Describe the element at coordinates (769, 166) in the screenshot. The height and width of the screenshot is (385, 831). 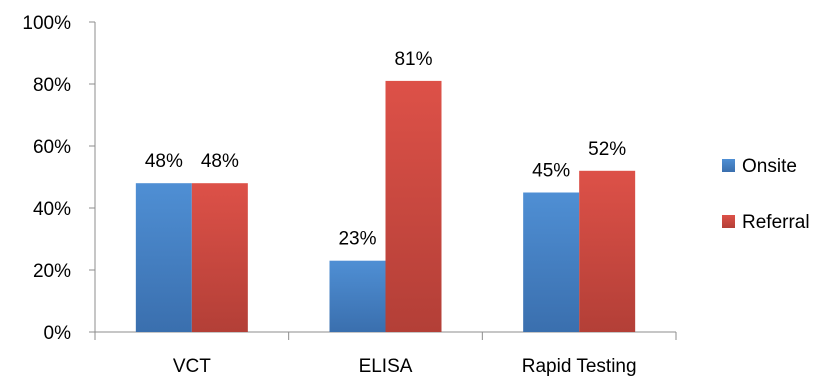
I see `legend-label: Onsite` at that location.